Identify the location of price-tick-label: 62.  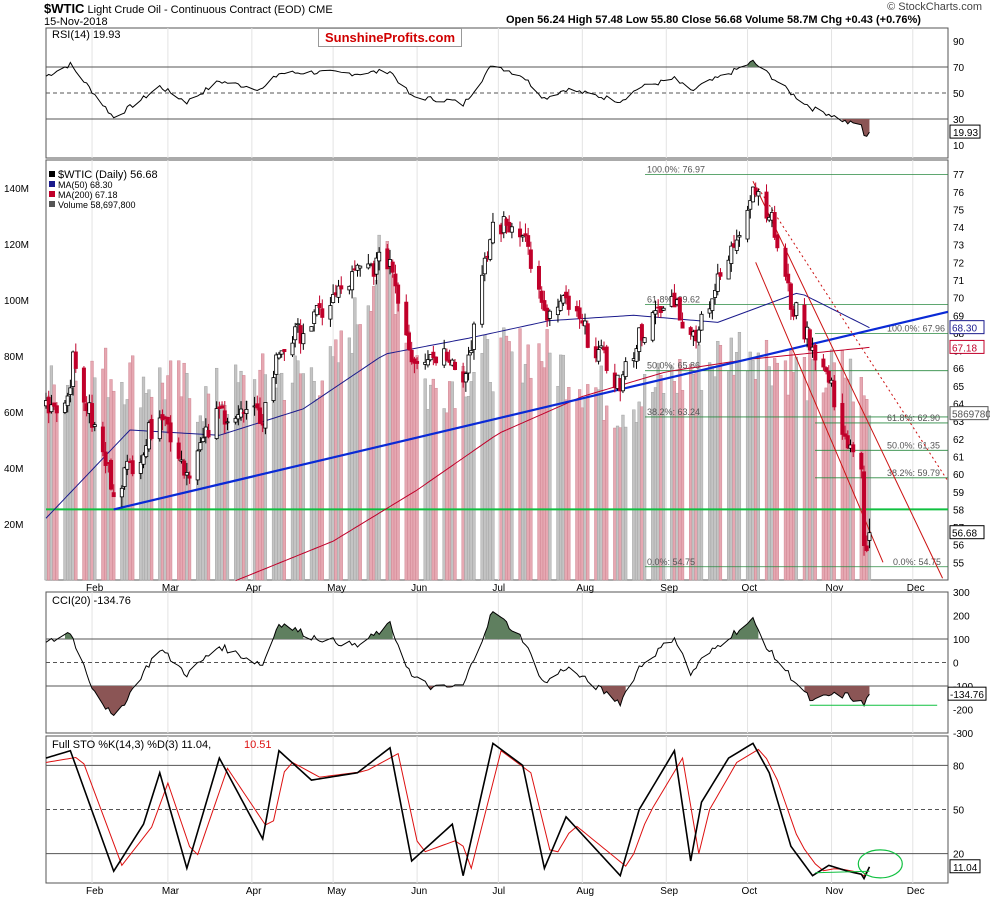
(959, 440).